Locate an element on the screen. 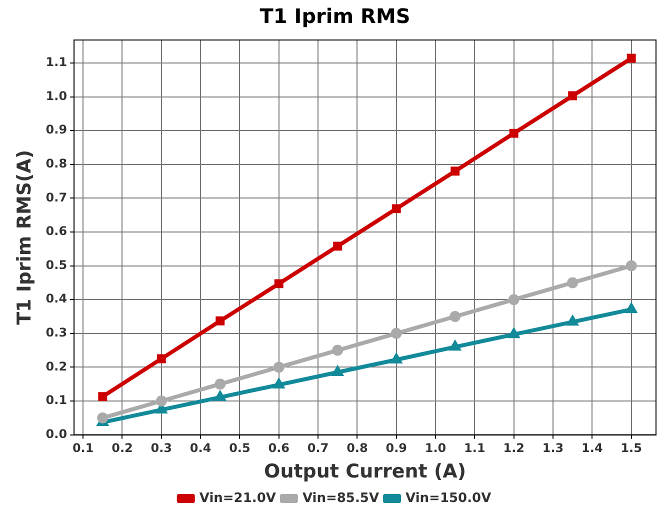 This screenshot has height=515, width=664. y-tick-label: 0.7 is located at coordinates (57, 197).